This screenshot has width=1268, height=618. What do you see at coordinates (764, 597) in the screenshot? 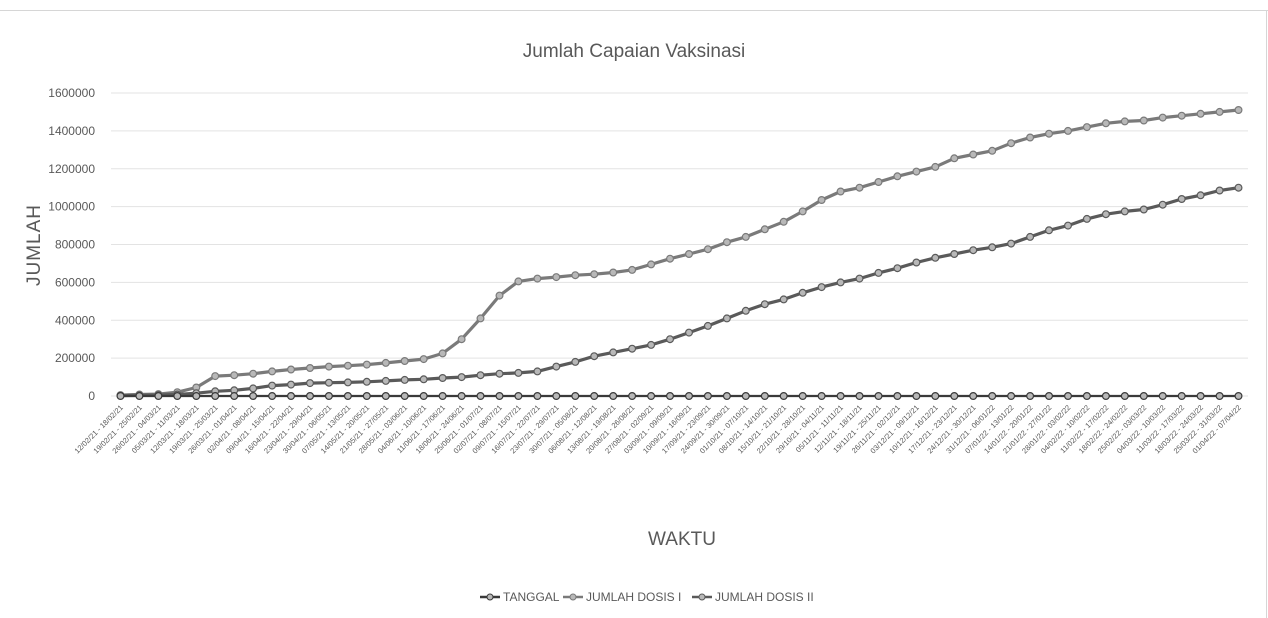
I see `legend-label: JUMLAH DOSIS II` at bounding box center [764, 597].